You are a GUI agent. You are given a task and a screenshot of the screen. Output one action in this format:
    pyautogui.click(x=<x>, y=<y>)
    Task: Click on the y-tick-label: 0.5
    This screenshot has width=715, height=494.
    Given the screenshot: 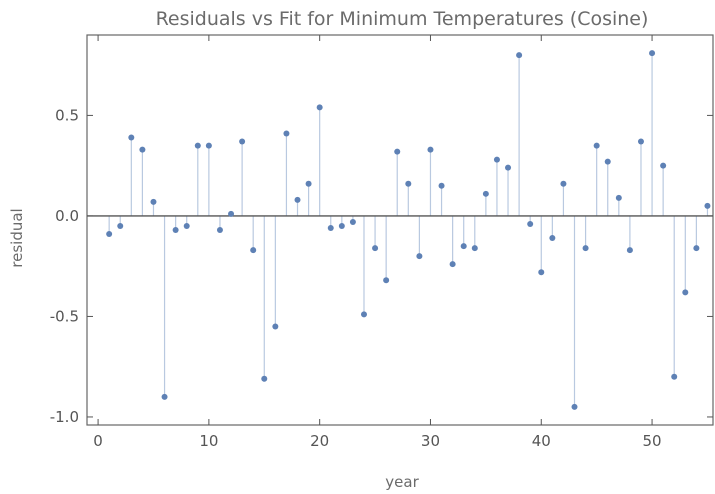 What is the action you would take?
    pyautogui.click(x=67, y=115)
    